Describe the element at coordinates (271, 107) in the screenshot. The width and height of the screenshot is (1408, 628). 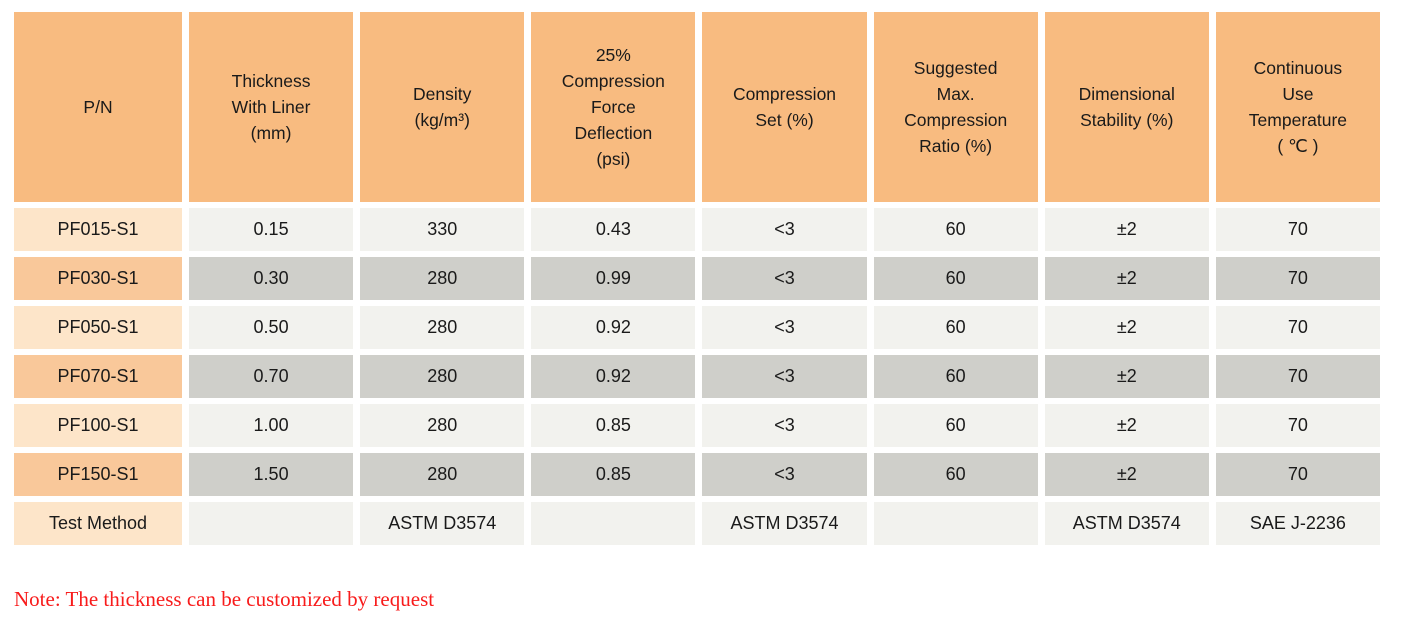
I see `header-cell-thickness: Thickness With Liner (mm)` at that location.